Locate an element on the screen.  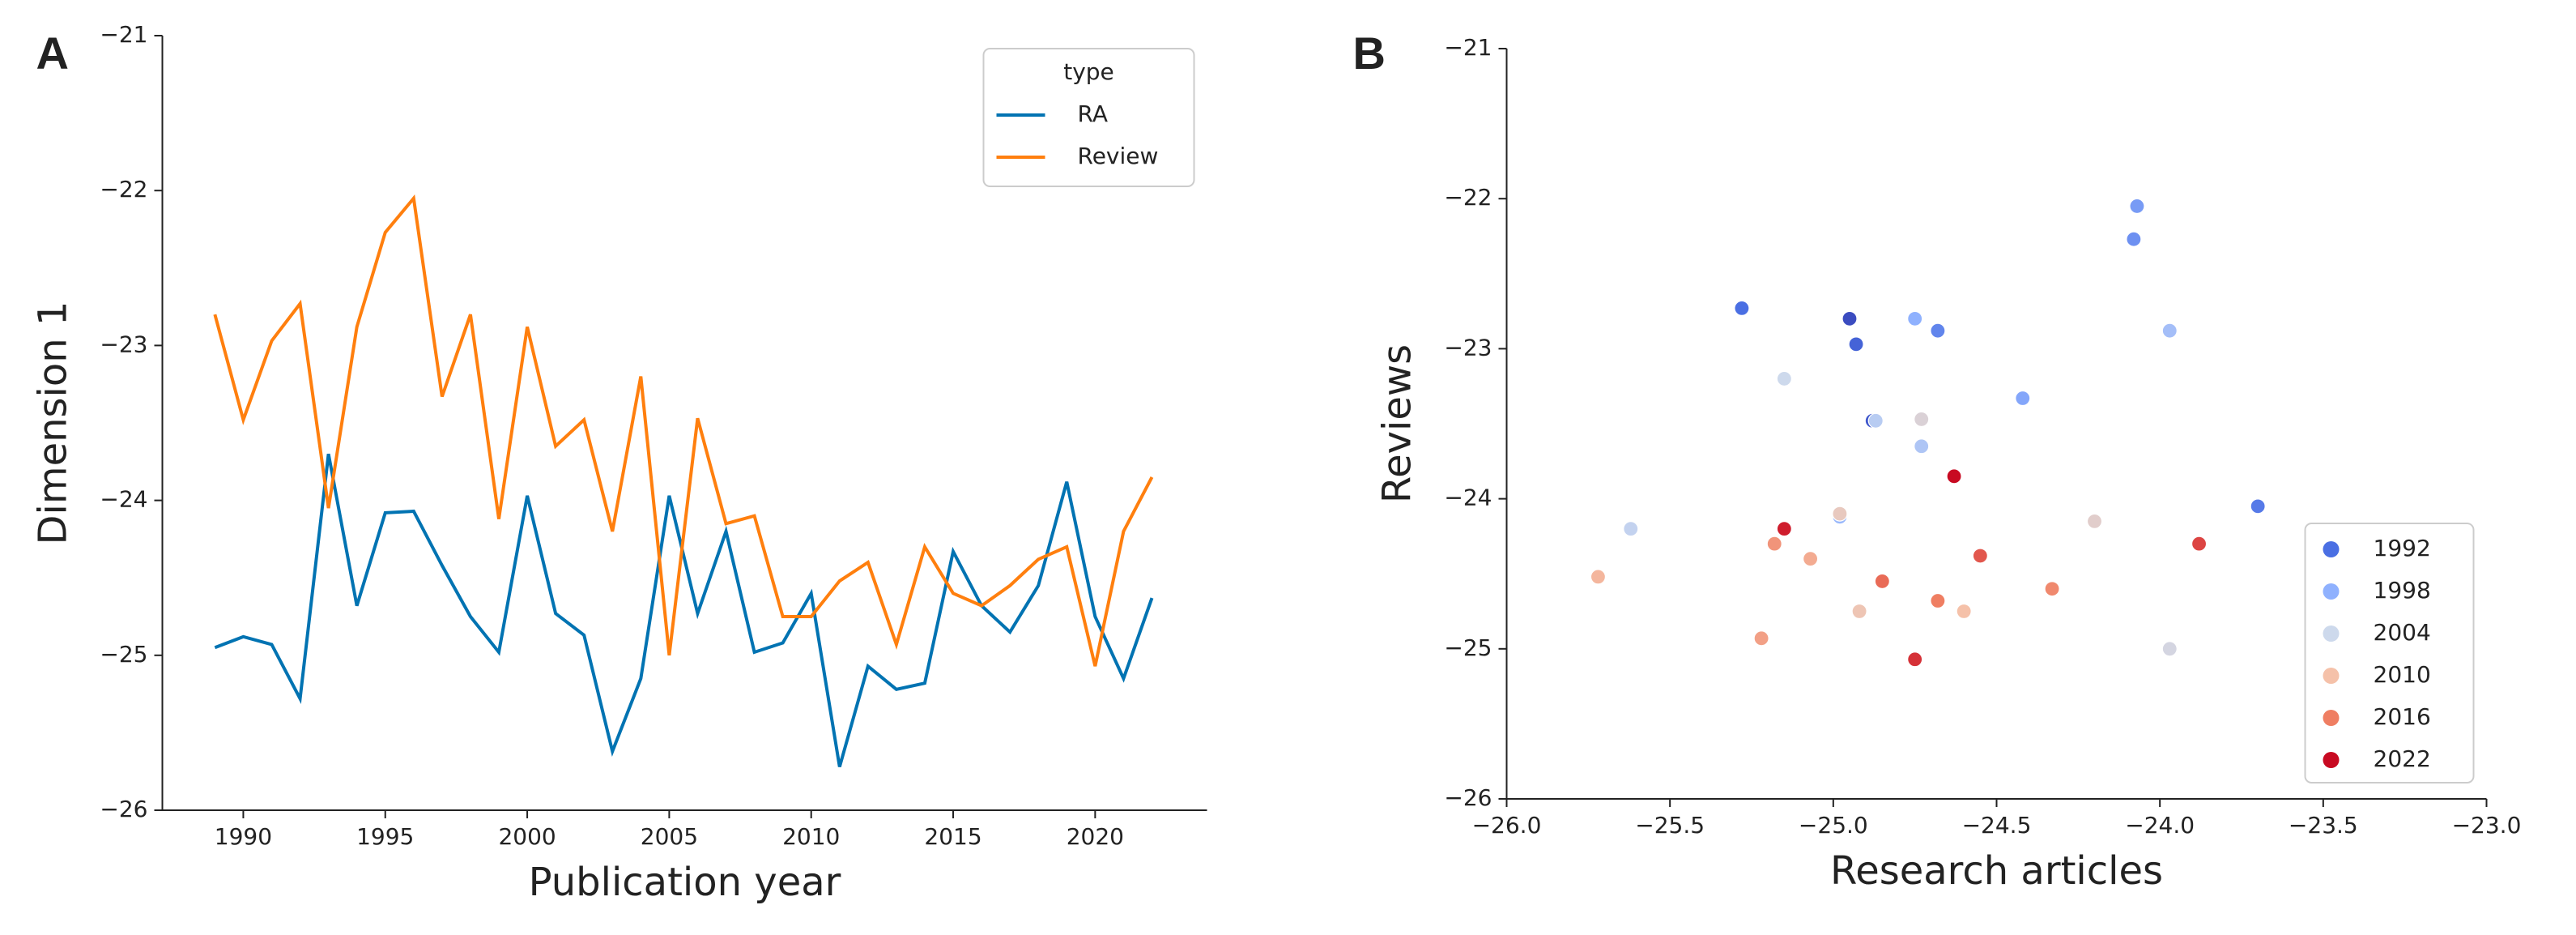
legend-label: 2010 is located at coordinates (2402, 674).